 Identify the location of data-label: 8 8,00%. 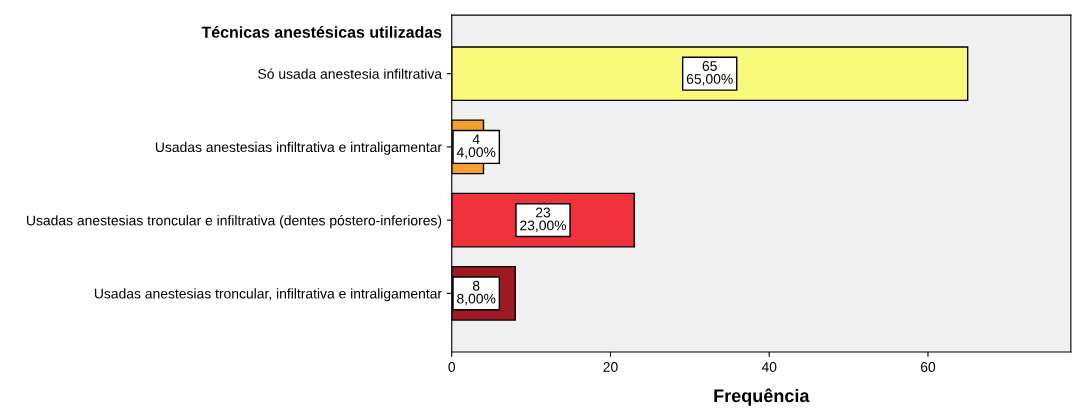
(476, 293).